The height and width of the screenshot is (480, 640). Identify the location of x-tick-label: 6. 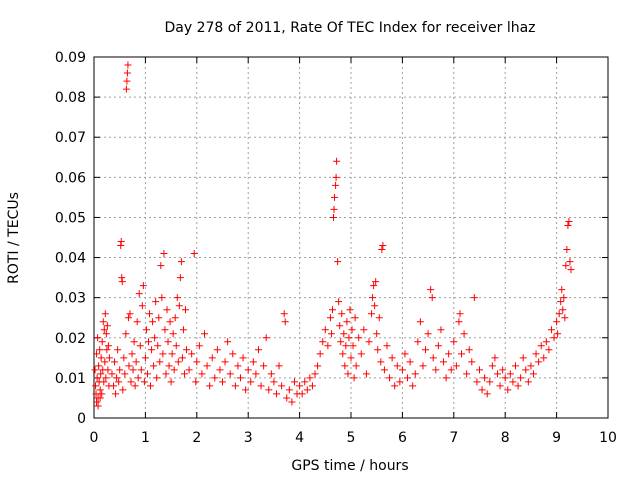
(402, 438).